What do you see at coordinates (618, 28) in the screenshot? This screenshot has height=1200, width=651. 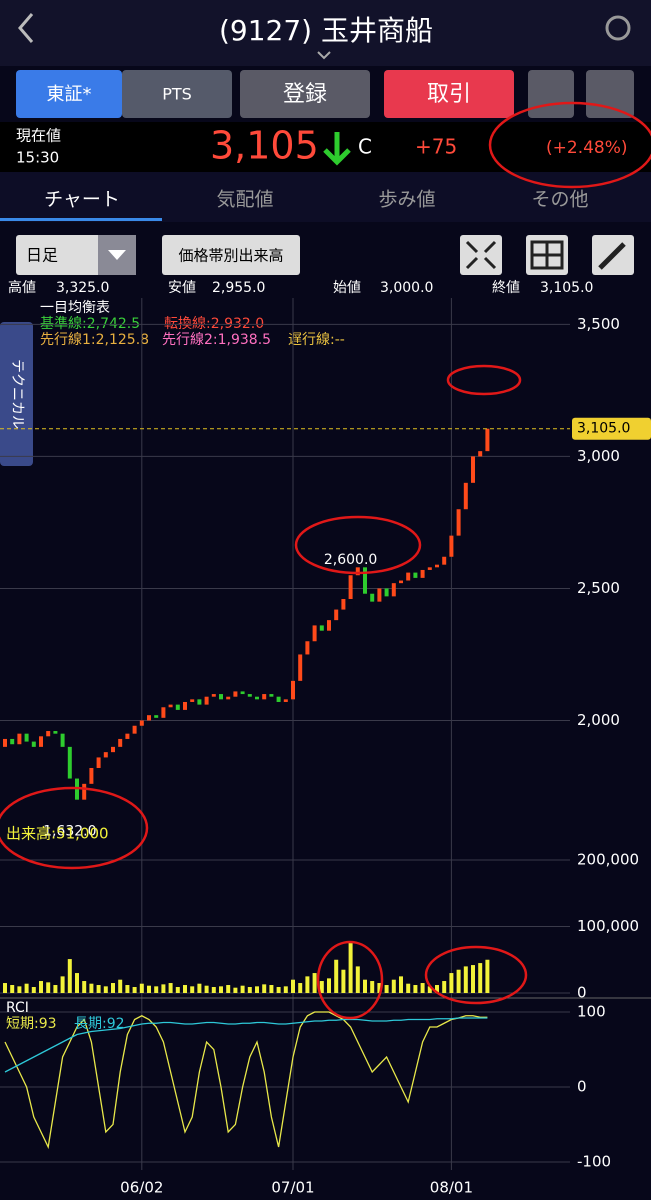 I see `refresh-button` at bounding box center [618, 28].